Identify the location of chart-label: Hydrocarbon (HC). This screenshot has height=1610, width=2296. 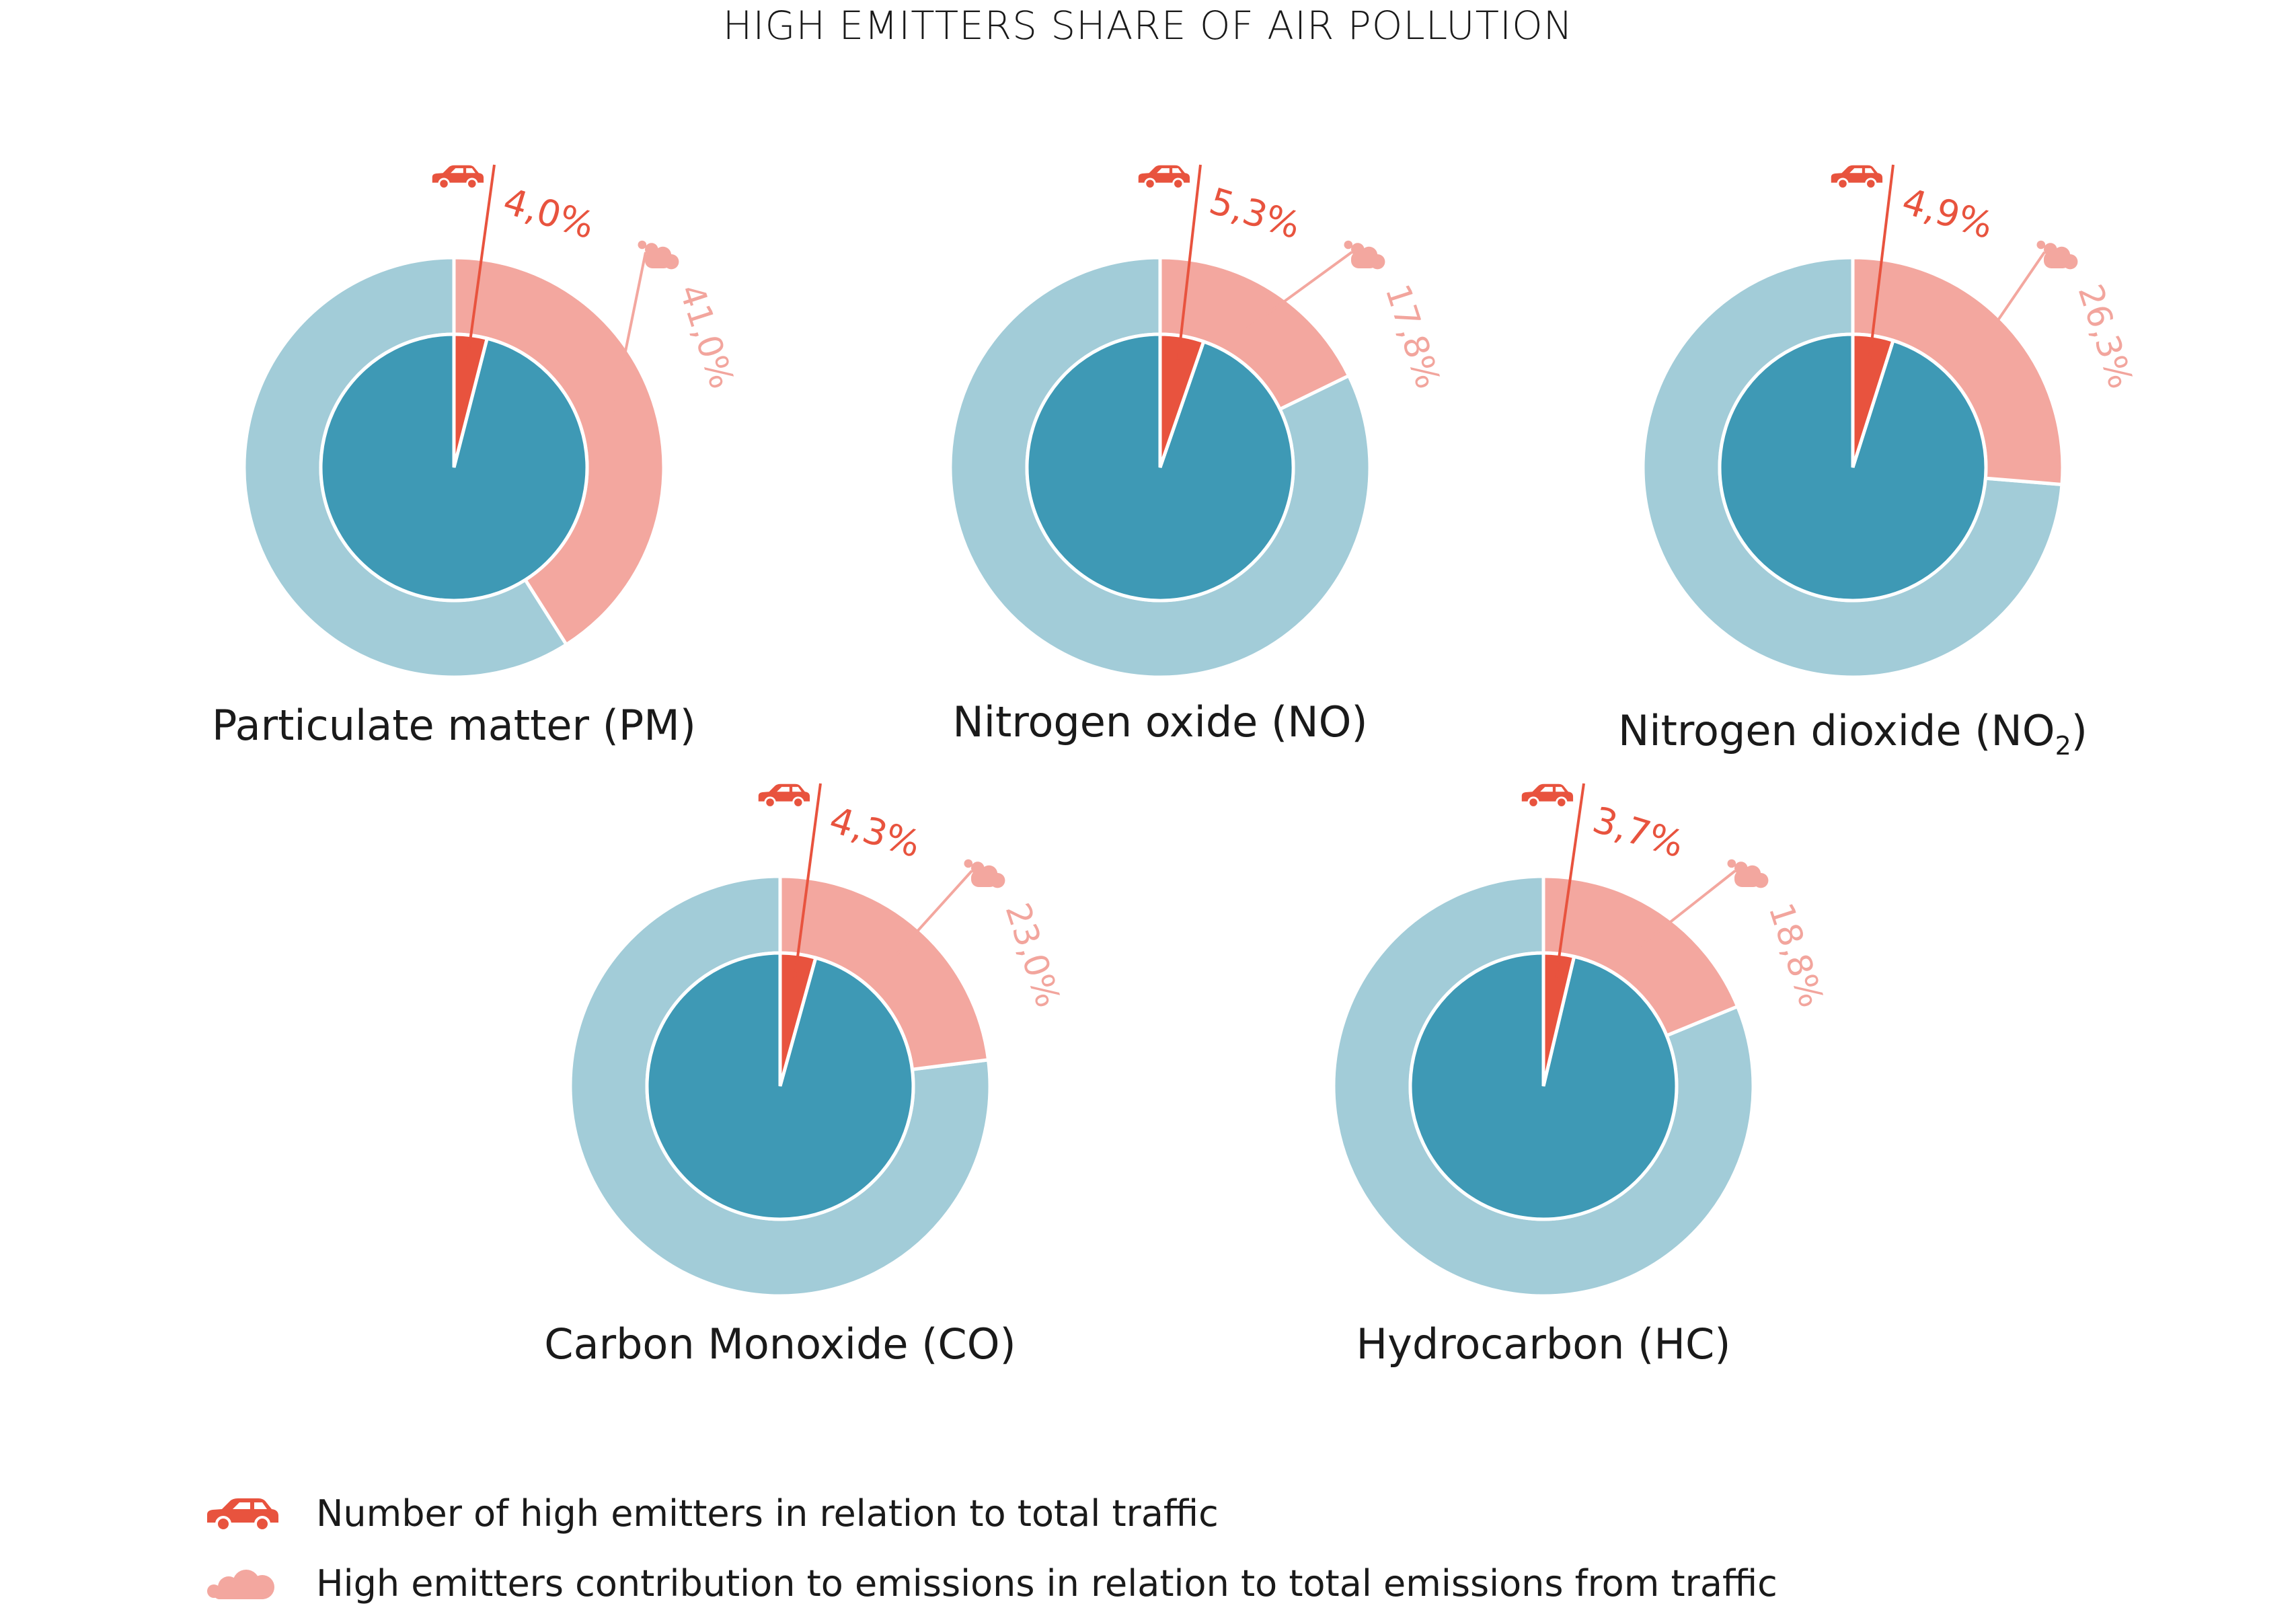
(1544, 1344).